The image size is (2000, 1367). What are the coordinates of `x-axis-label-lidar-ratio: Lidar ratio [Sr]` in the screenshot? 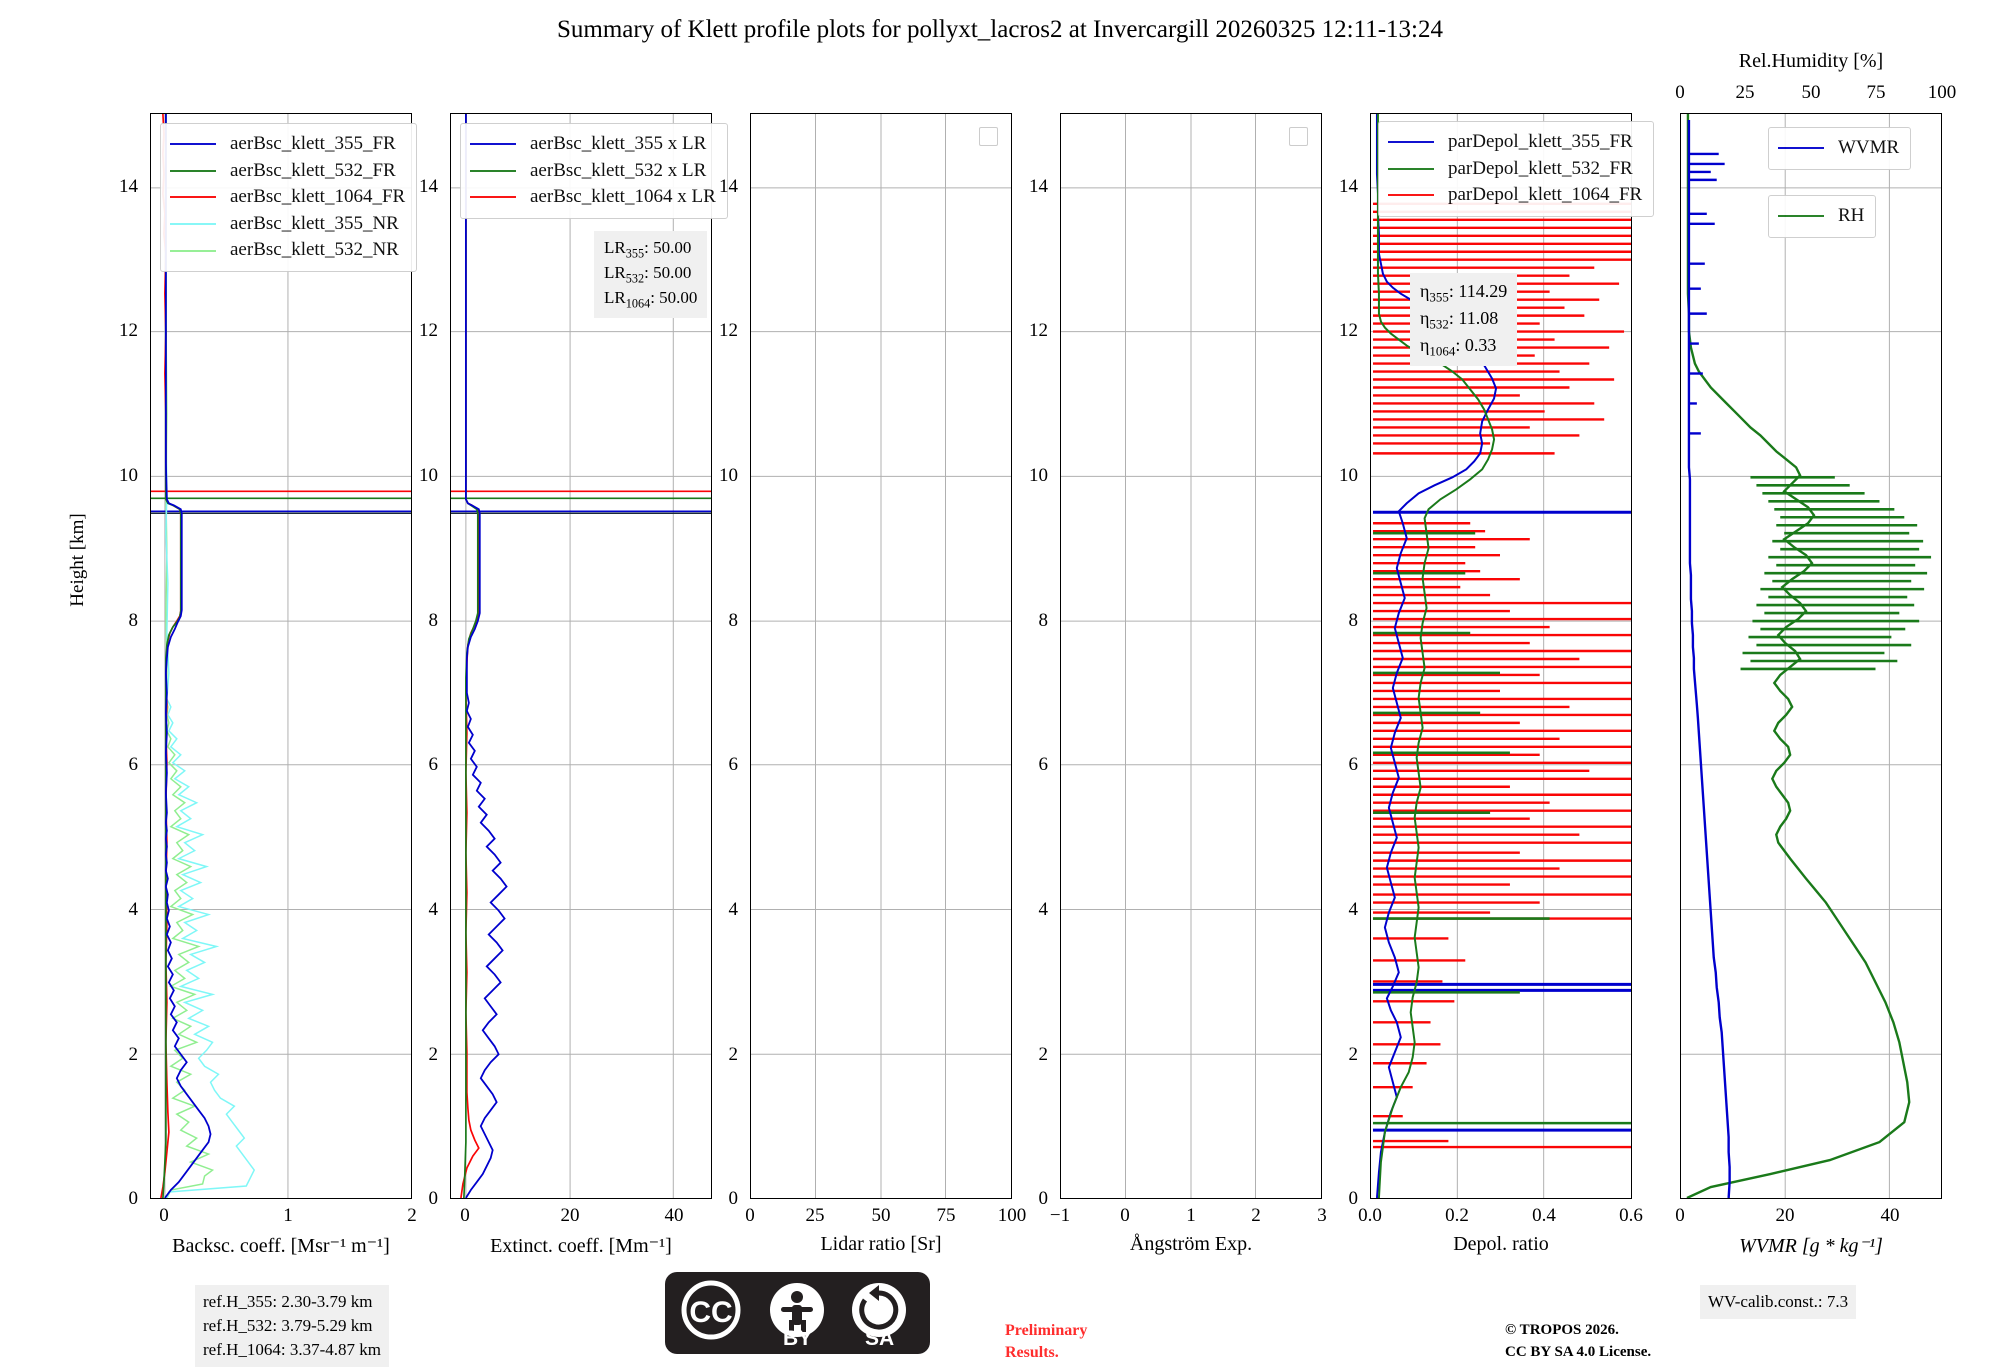 It's located at (881, 1244).